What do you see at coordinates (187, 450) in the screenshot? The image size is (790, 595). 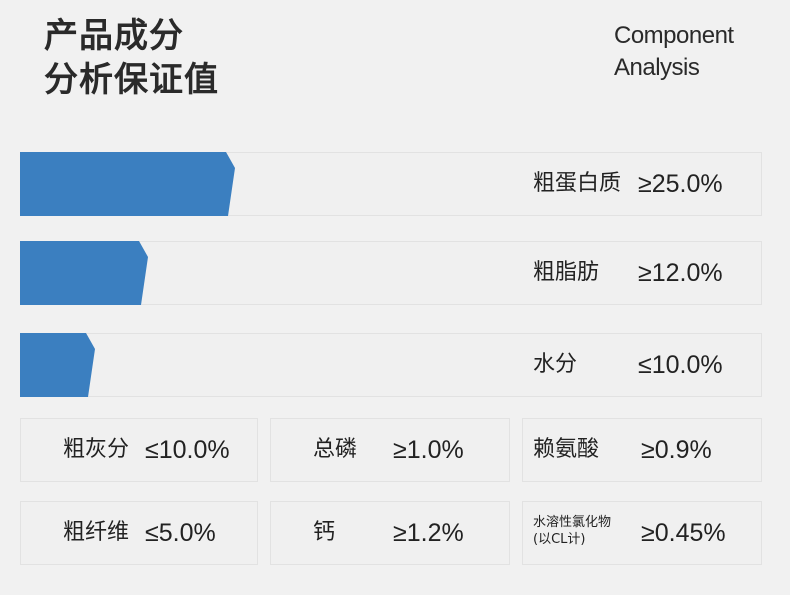 I see `cell-value-ash: ≤10.0%` at bounding box center [187, 450].